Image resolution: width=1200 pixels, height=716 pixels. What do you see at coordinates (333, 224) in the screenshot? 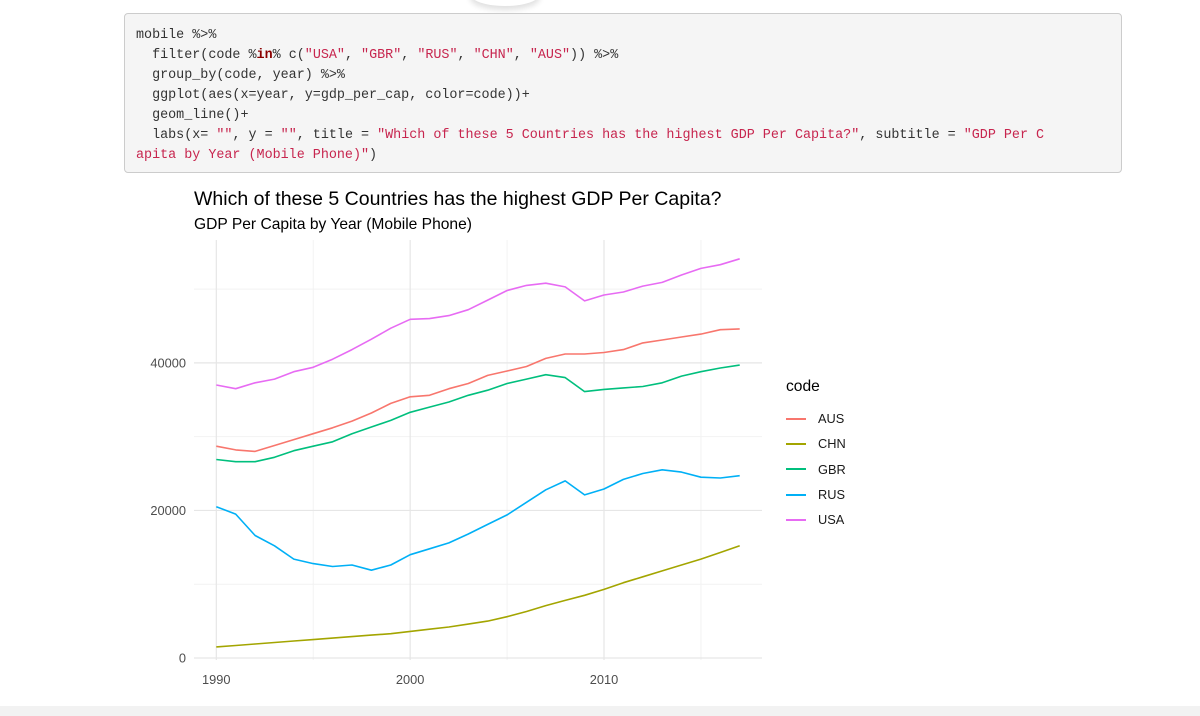
I see `chart-subtitle: GDP Per Capita by Year (Mobile Phone)` at bounding box center [333, 224].